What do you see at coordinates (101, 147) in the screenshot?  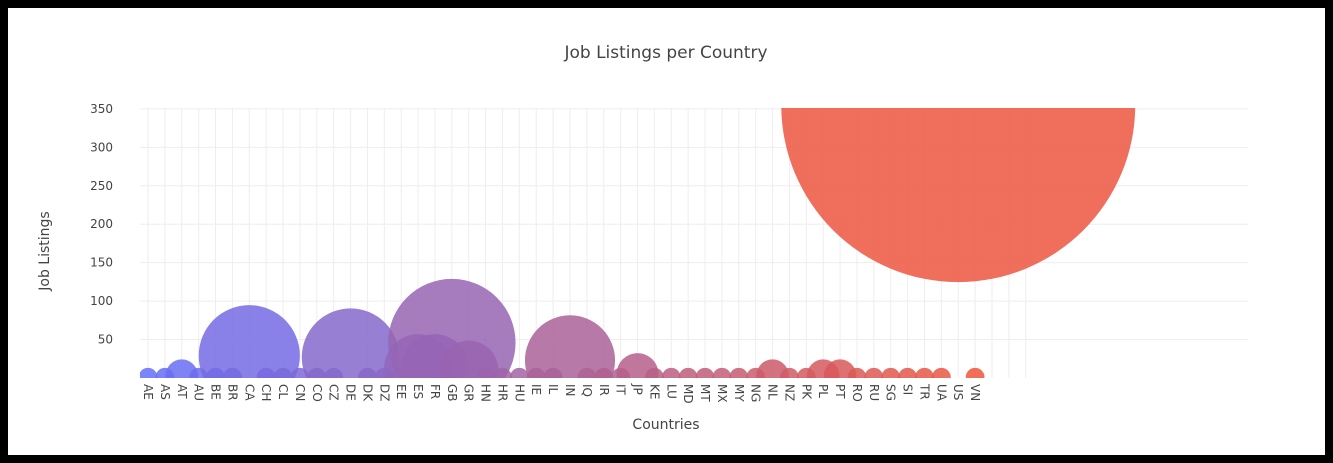 I see `y-tick-label: 300` at bounding box center [101, 147].